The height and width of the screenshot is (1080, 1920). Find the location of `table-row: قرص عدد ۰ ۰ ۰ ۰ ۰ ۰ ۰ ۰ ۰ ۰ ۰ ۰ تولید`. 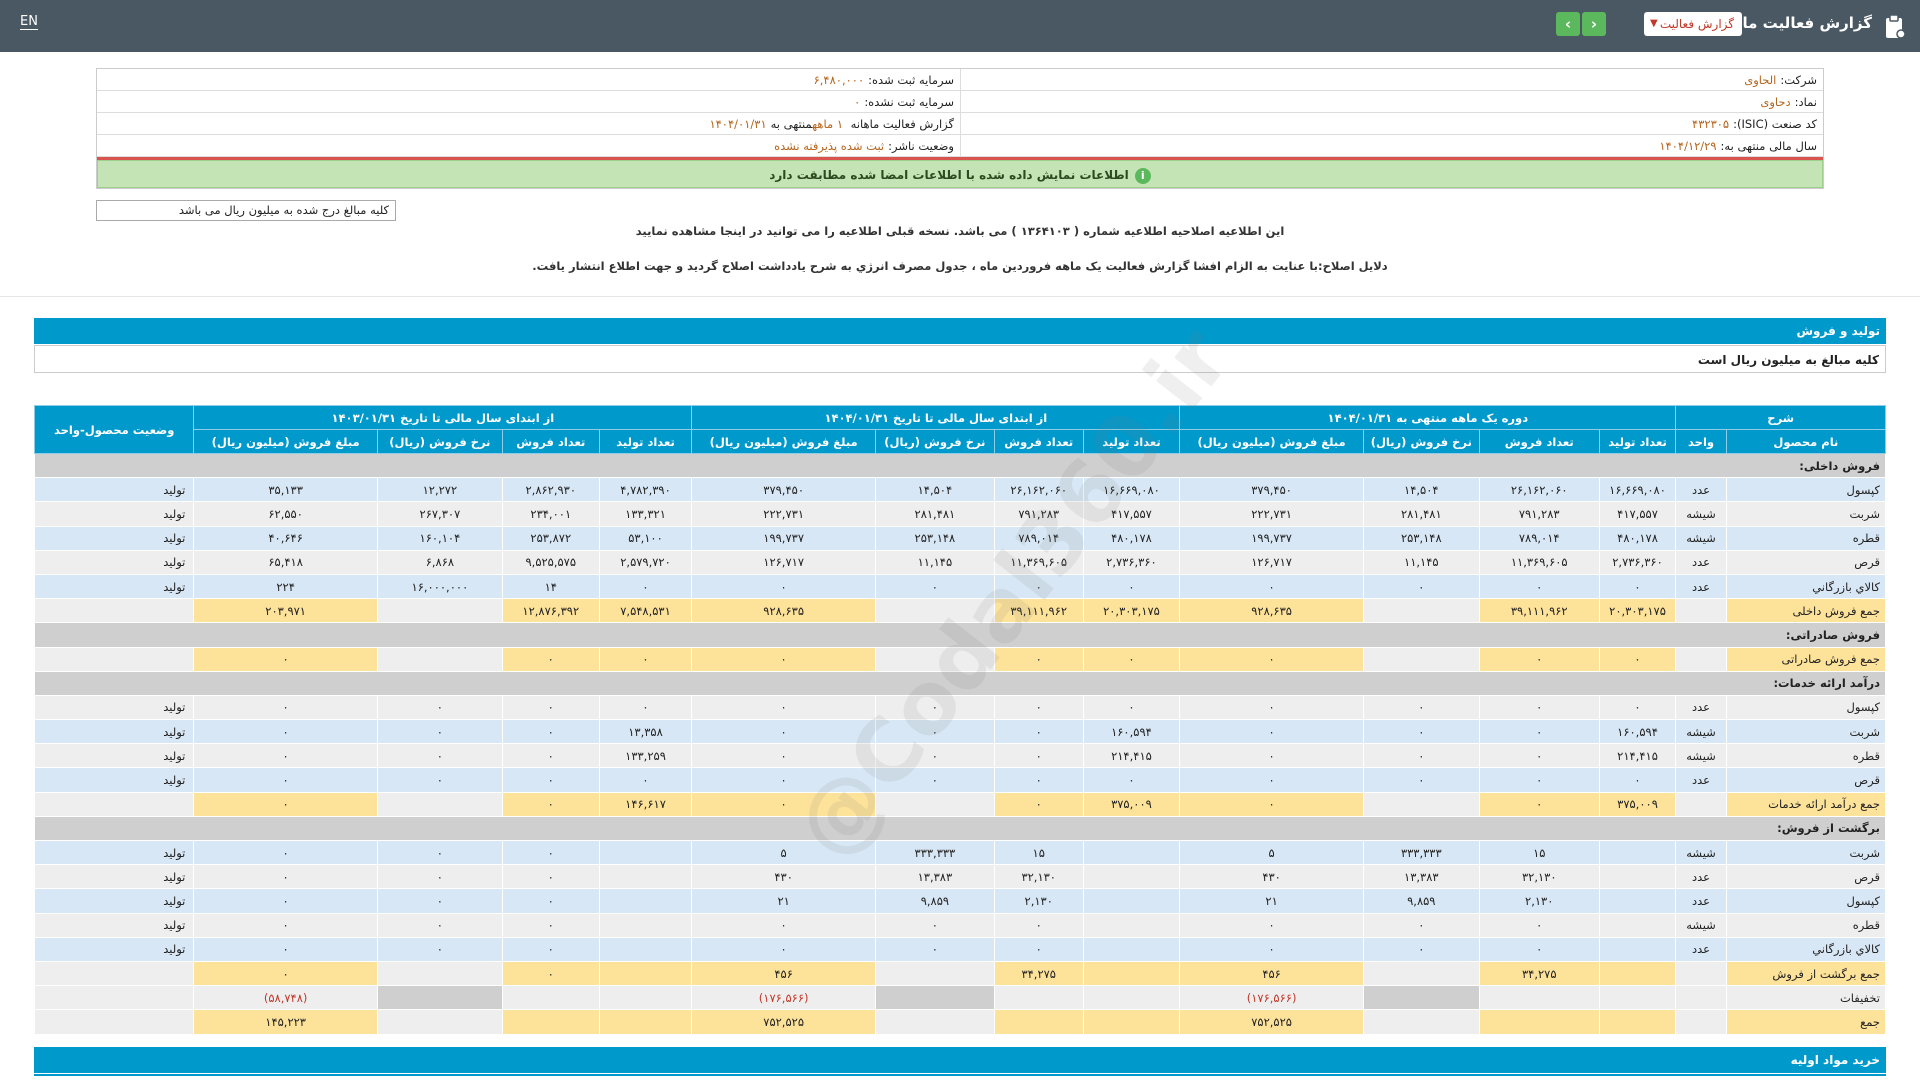

table-row: قرص عدد ۰ ۰ ۰ ۰ ۰ ۰ ۰ ۰ ۰ ۰ ۰ ۰ تولید is located at coordinates (960, 780).